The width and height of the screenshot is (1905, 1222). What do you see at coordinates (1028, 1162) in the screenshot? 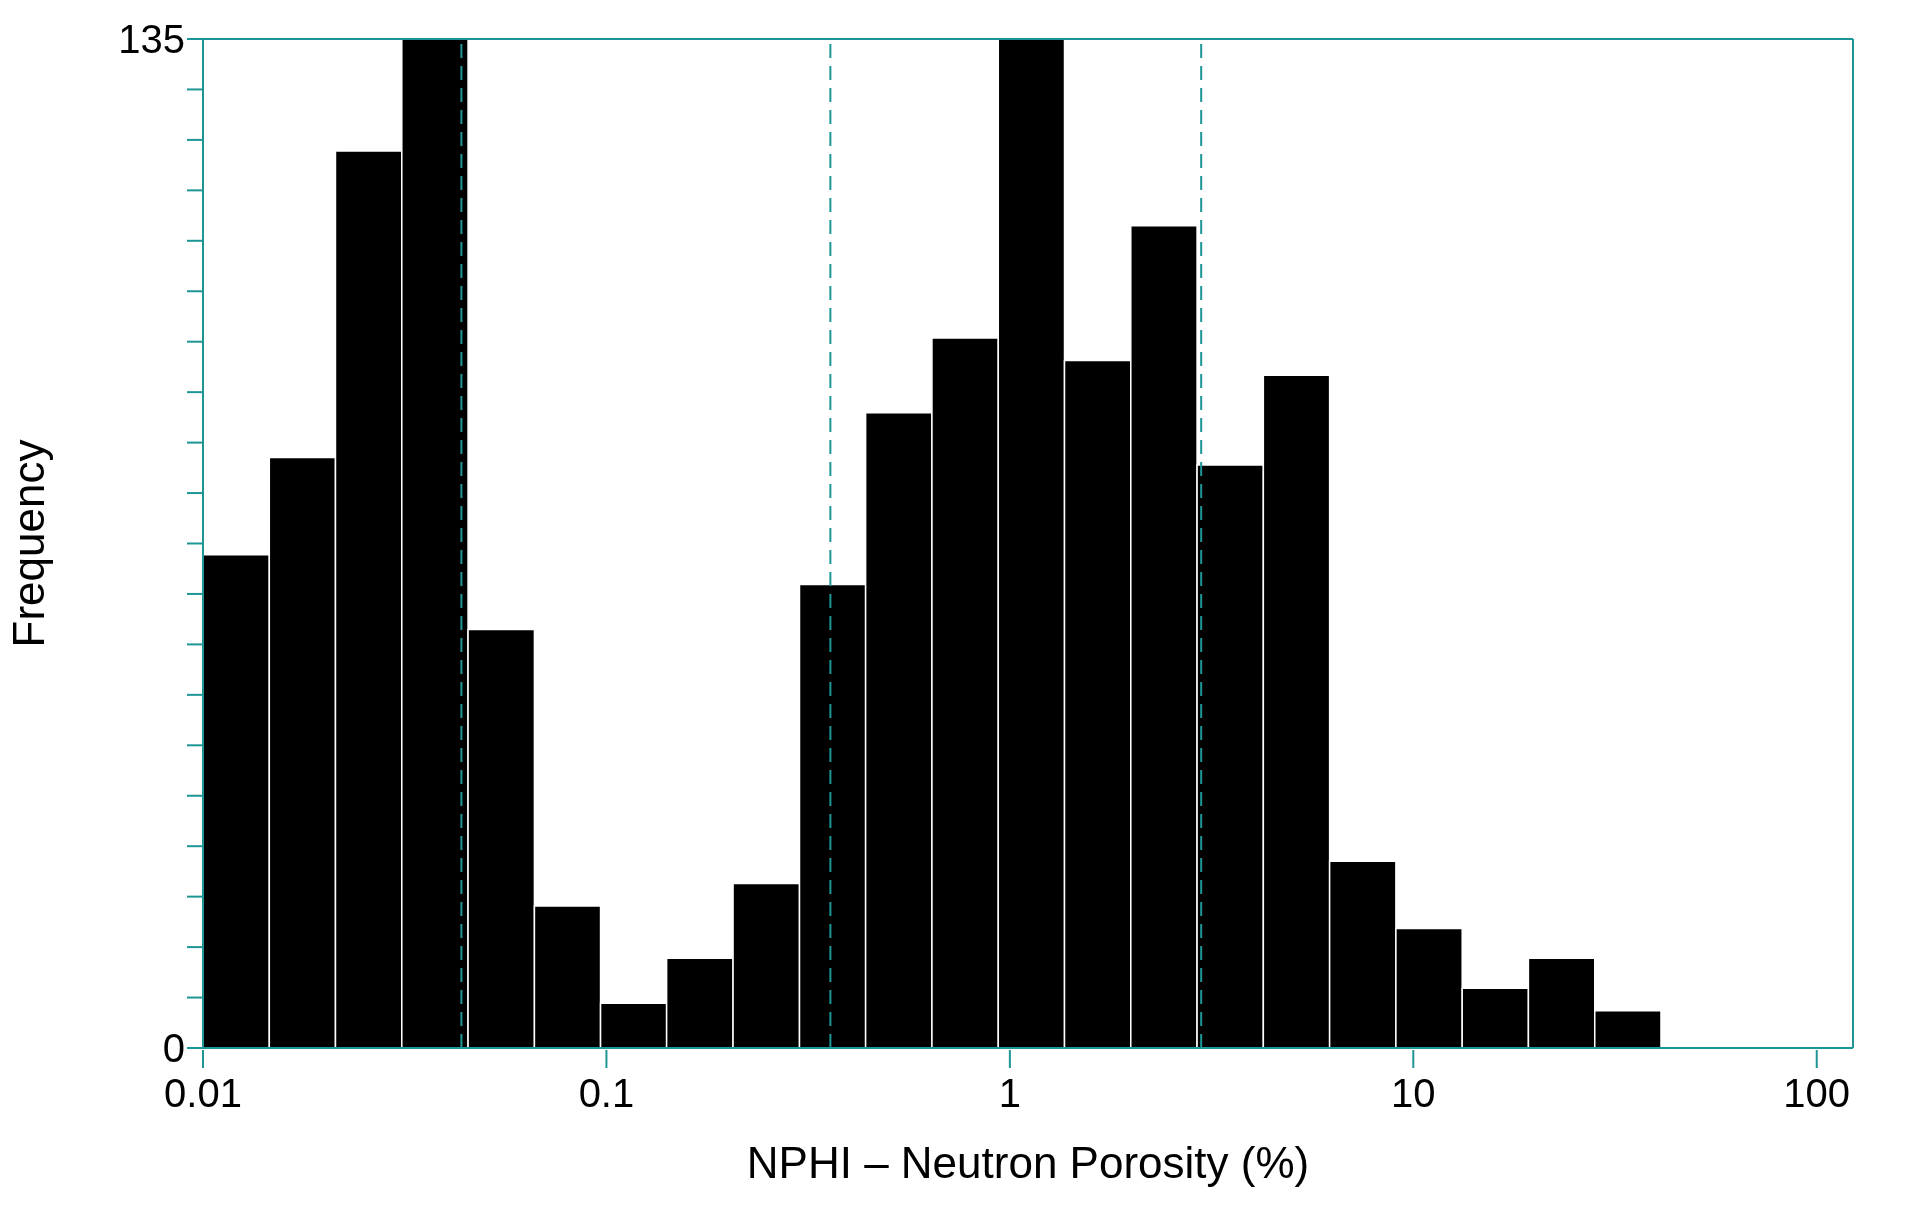
I see `x-axis-title: NPHI – Neutron Porosity (%)` at bounding box center [1028, 1162].